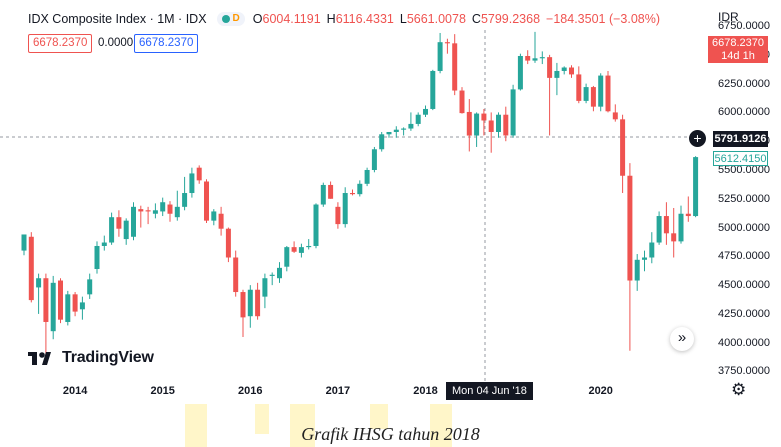  Describe the element at coordinates (117, 19) in the screenshot. I see `symbol-title: IDX Composite Index · 1M · IDX` at that location.